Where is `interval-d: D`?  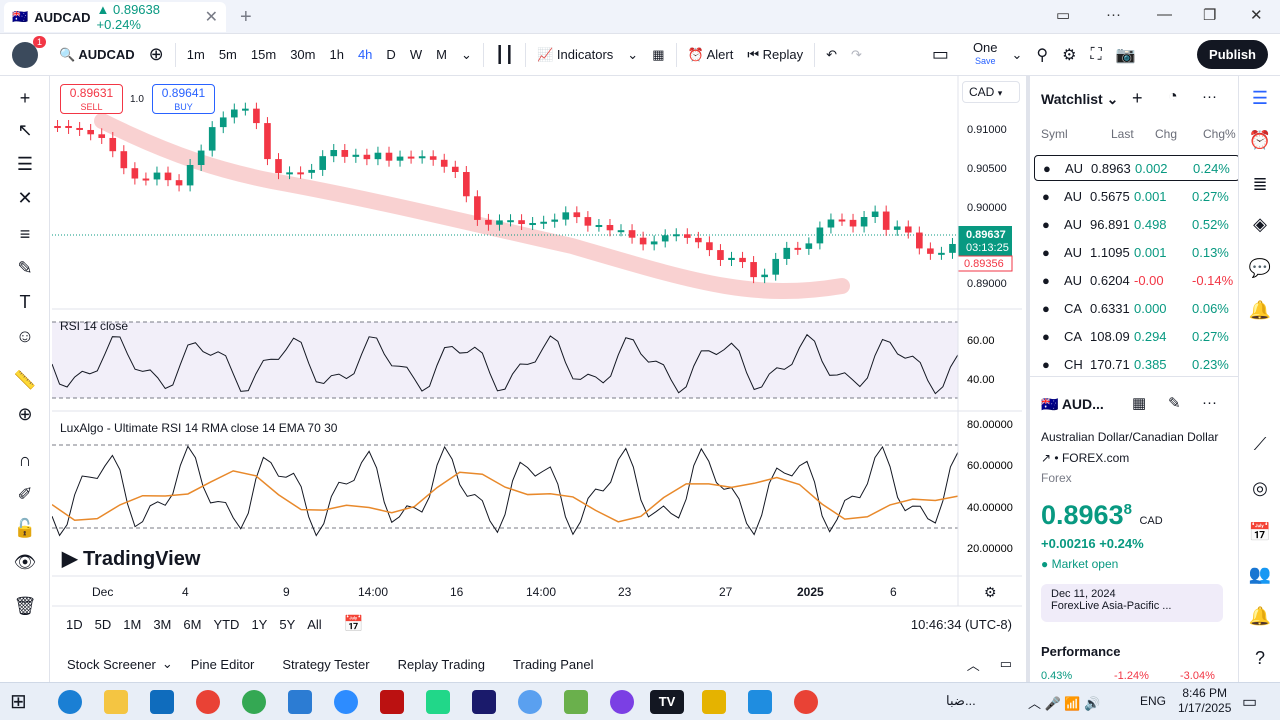
interval-d: D is located at coordinates (391, 54).